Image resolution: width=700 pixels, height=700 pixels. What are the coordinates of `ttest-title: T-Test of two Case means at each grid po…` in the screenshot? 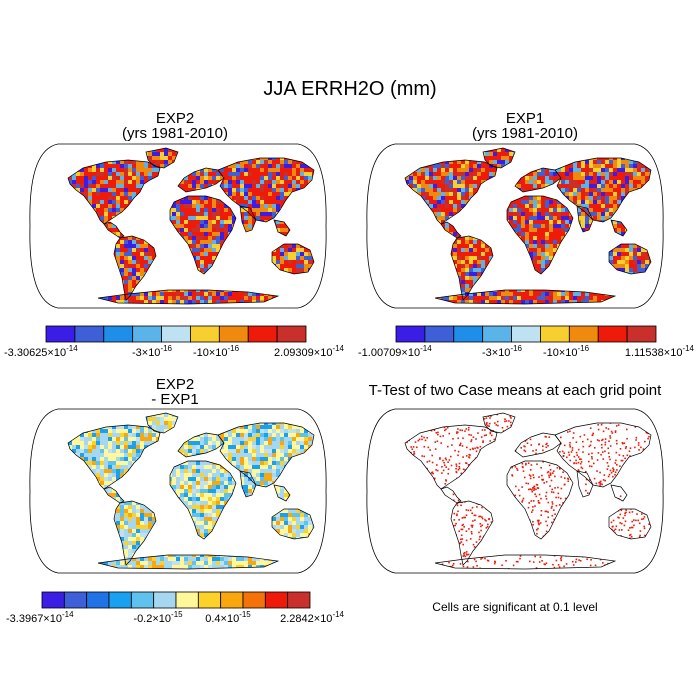 It's located at (515, 390).